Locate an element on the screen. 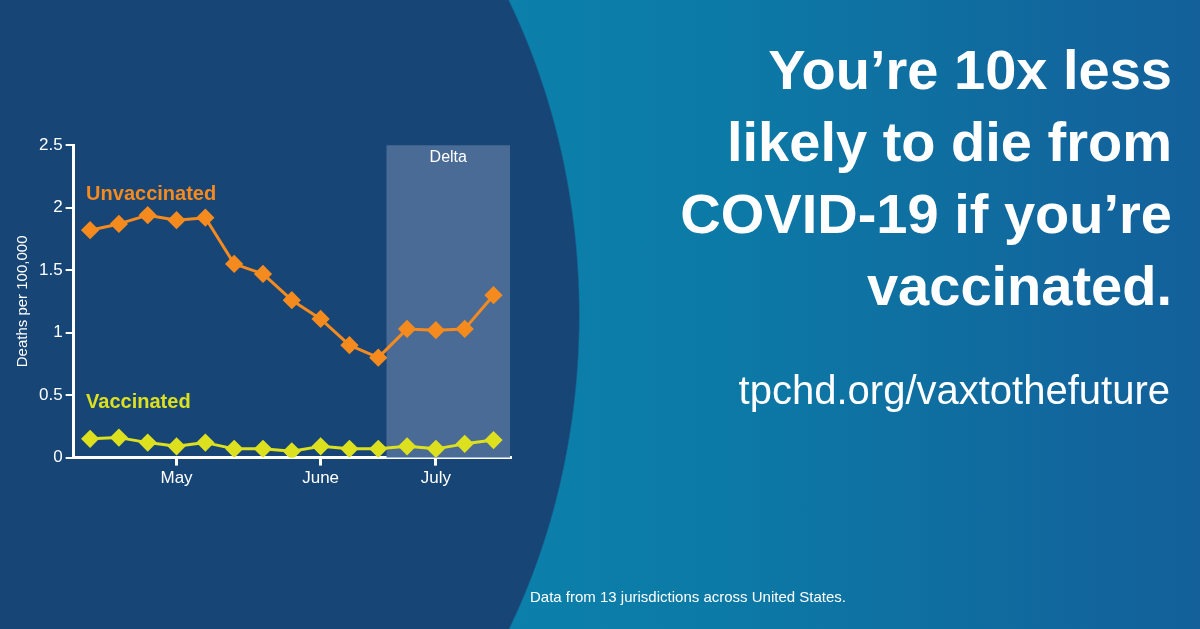 The height and width of the screenshot is (629, 1200). series-label: Vaccinated is located at coordinates (138, 401).